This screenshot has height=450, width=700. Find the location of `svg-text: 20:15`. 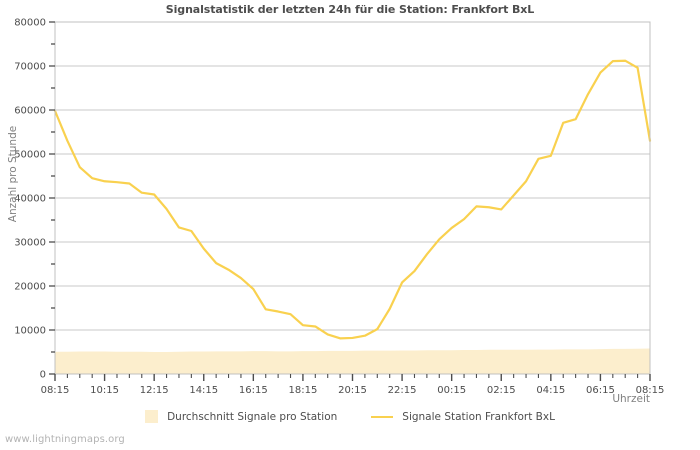

svg-text: 20:15 is located at coordinates (352, 390).